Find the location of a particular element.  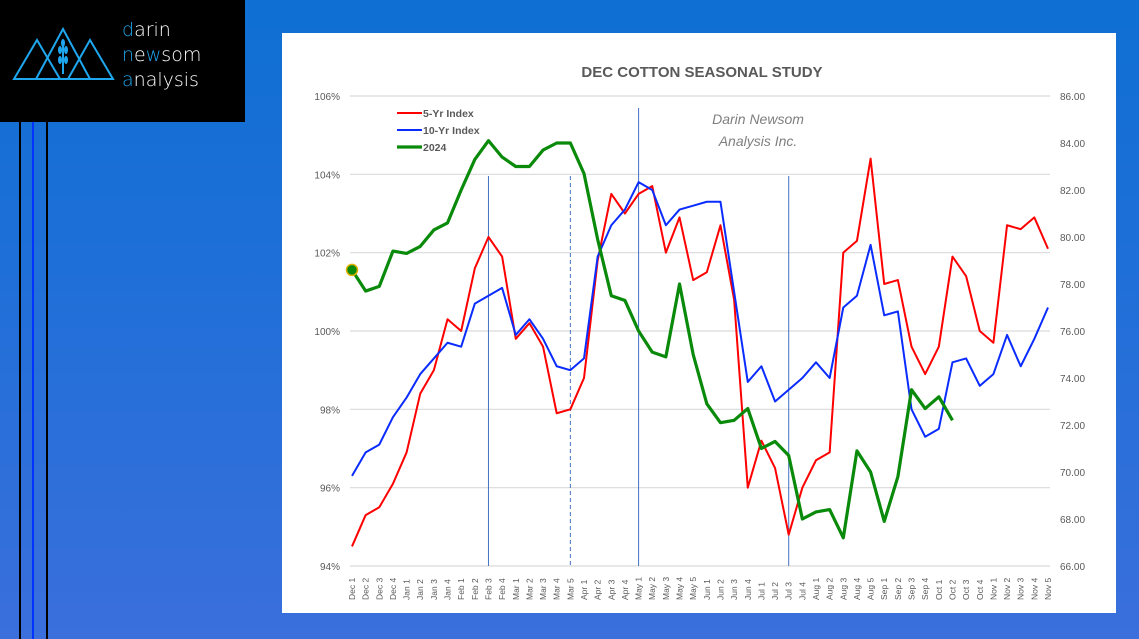

x-tick-label: Sep 3 is located at coordinates (912, 589).